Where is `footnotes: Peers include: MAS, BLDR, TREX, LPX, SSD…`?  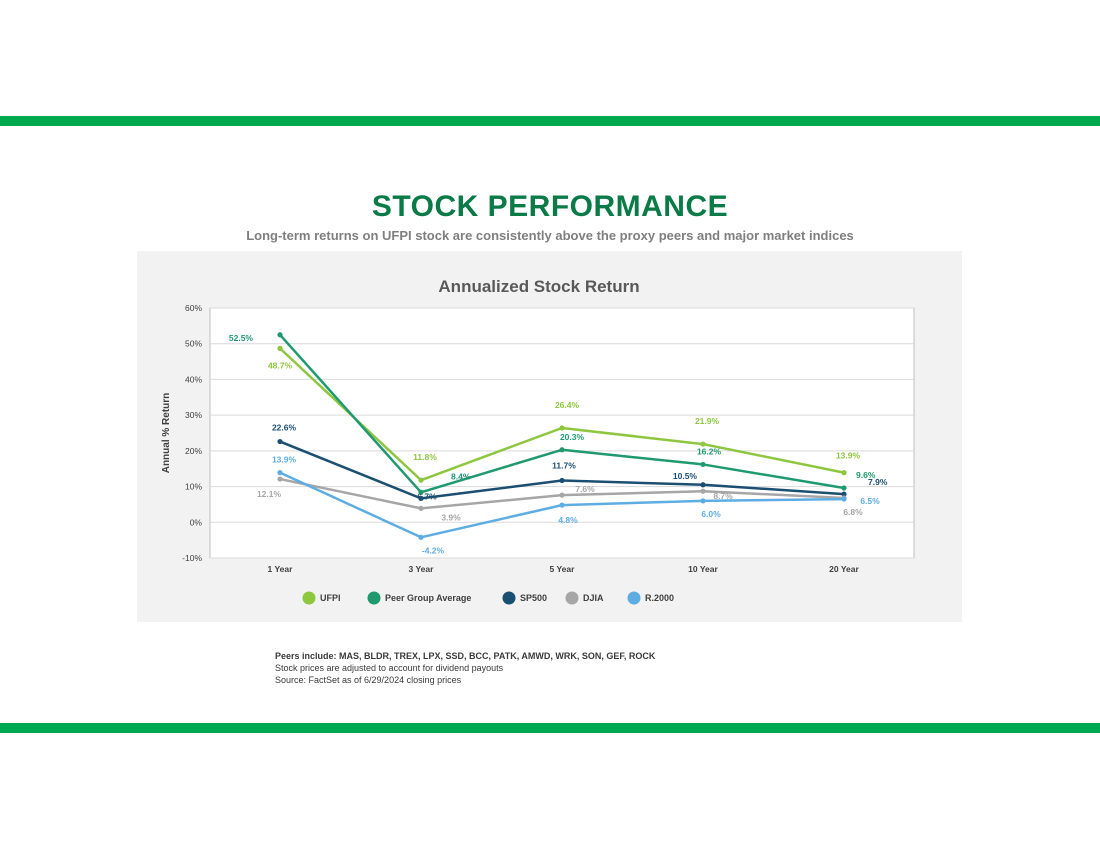 footnotes: Peers include: MAS, BLDR, TREX, LPX, SSD… is located at coordinates (465, 668).